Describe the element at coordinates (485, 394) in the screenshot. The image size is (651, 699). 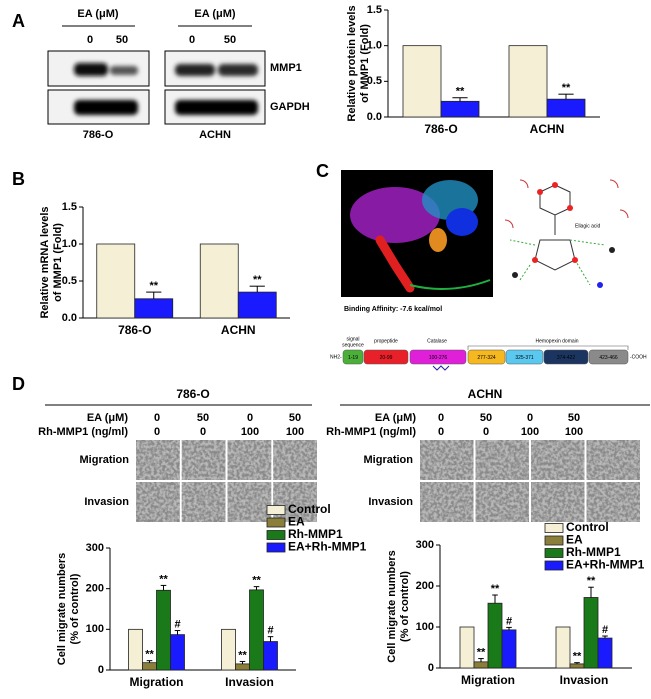
I see `cell-line-title: ACHN` at that location.